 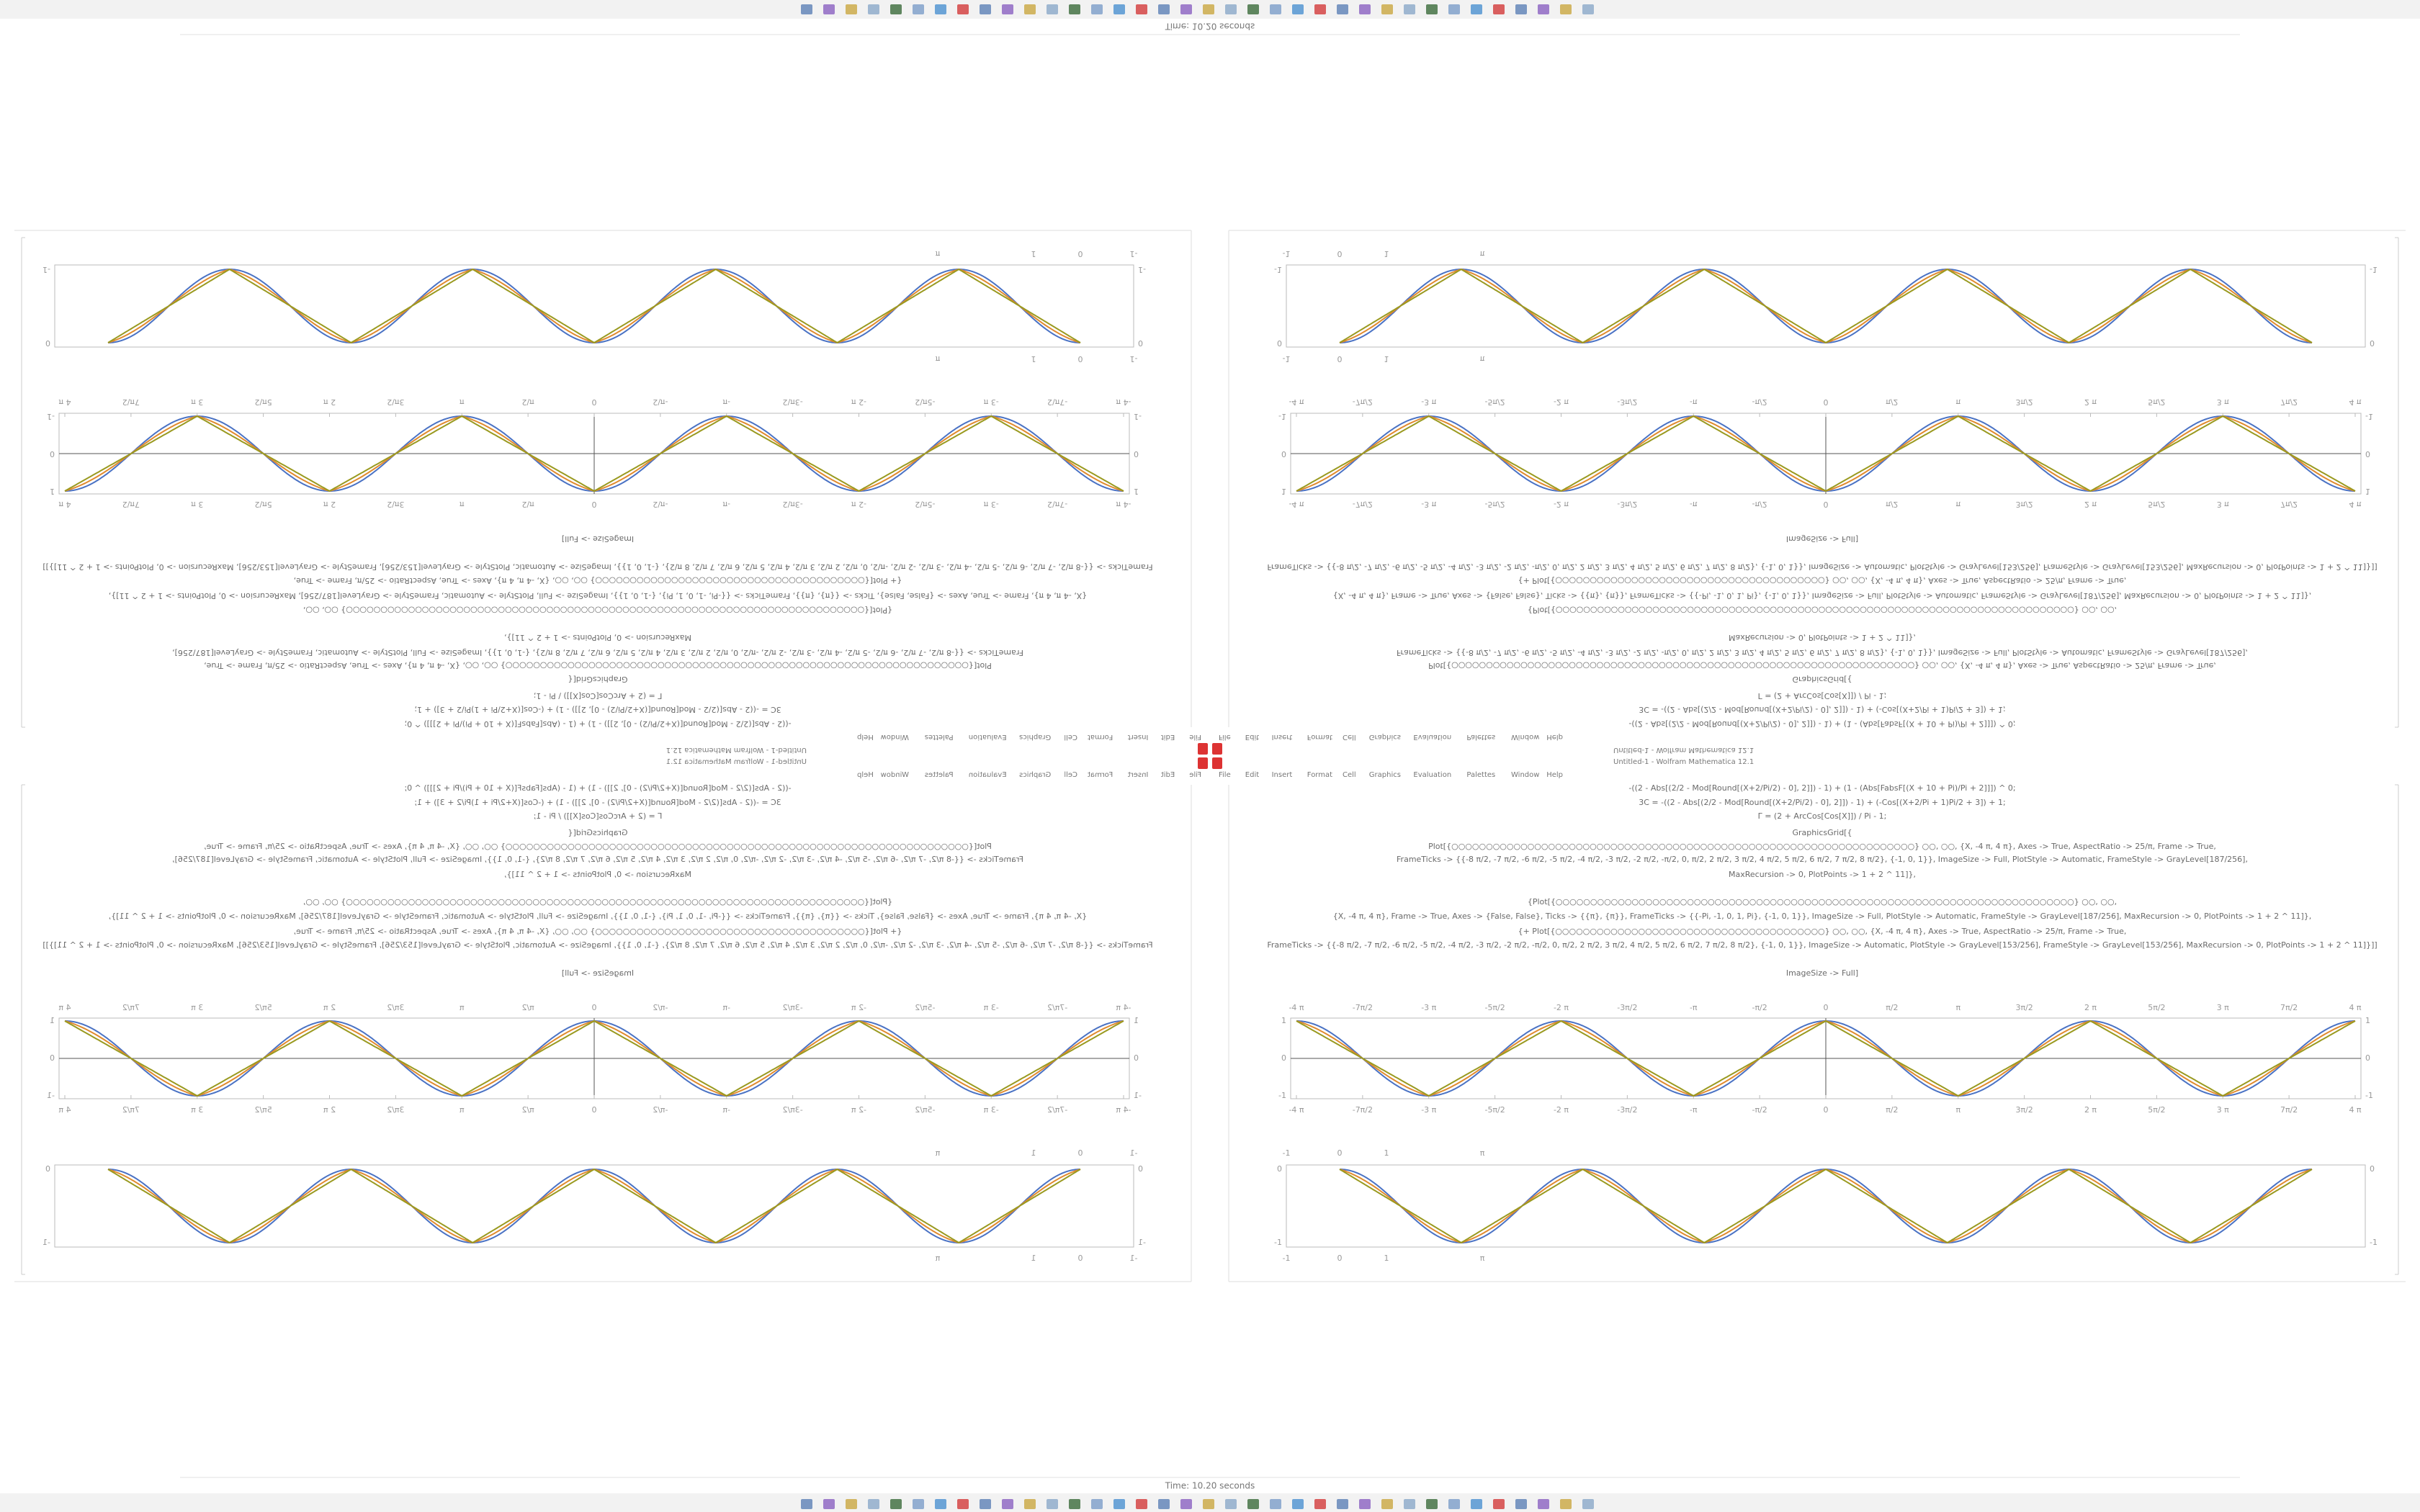 I want to click on x-tick-label: -π/2, so click(x=1760, y=504).